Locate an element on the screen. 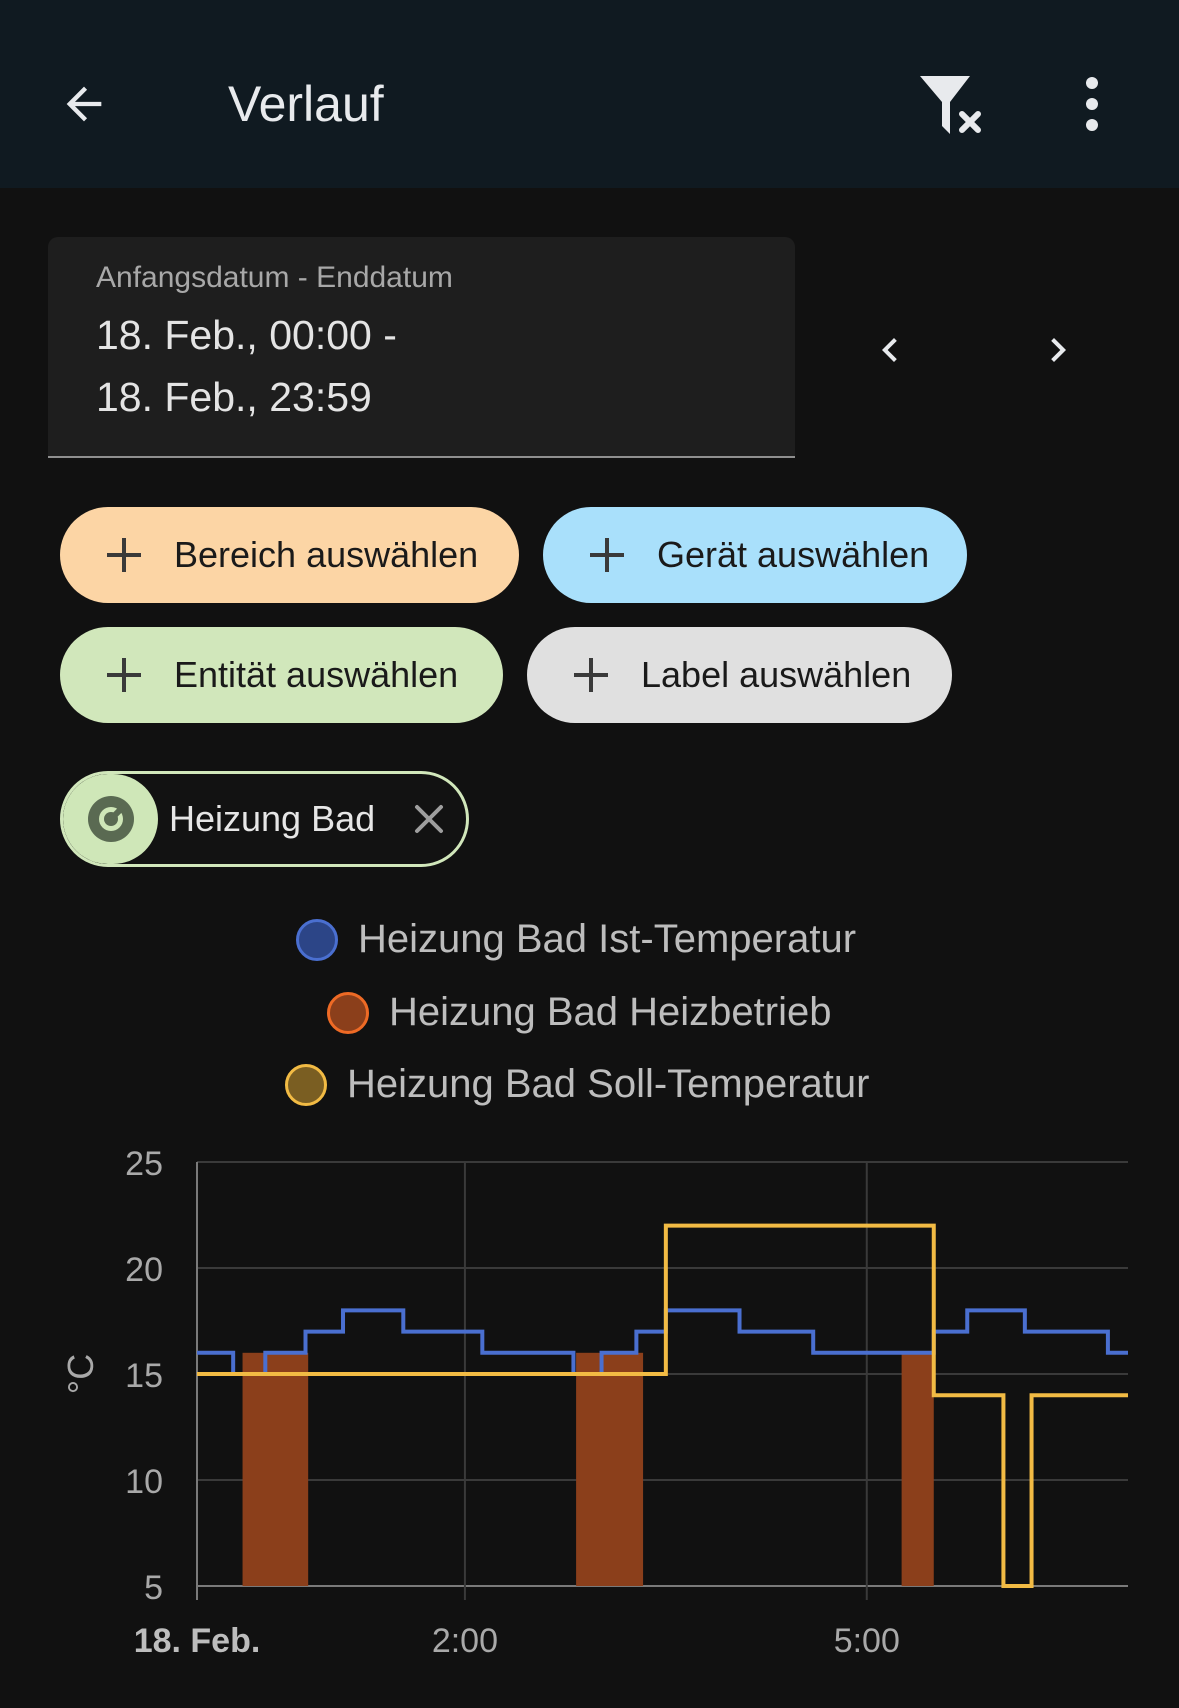 This screenshot has height=1708, width=1179. legend-item-soll-temperatur: Heizung Bad Soll-Temperatur is located at coordinates (577, 1084).